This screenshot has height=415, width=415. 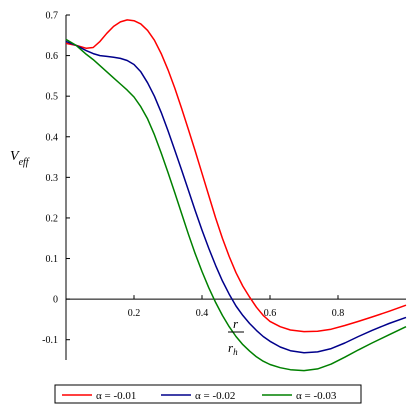 What do you see at coordinates (52, 259) in the screenshot?
I see `y-tick-label: 0.1` at bounding box center [52, 259].